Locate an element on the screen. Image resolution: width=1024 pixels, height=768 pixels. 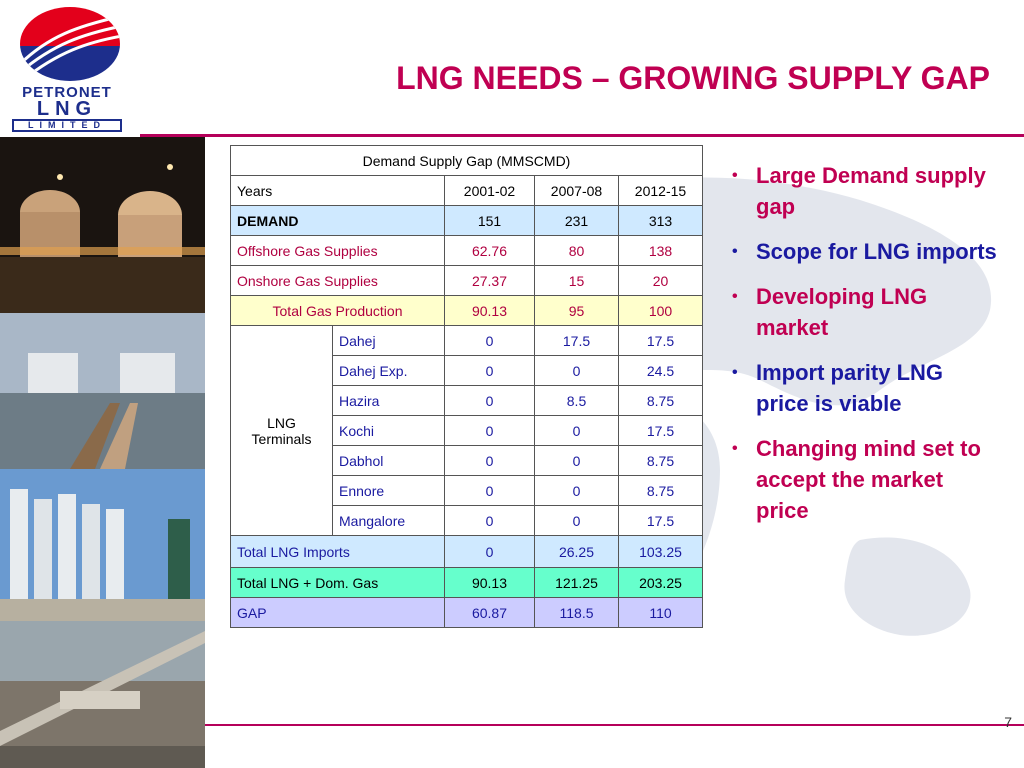
row-offshore: Offshore Gas Supplies 62.76 80 138 is located at coordinates (466, 250).